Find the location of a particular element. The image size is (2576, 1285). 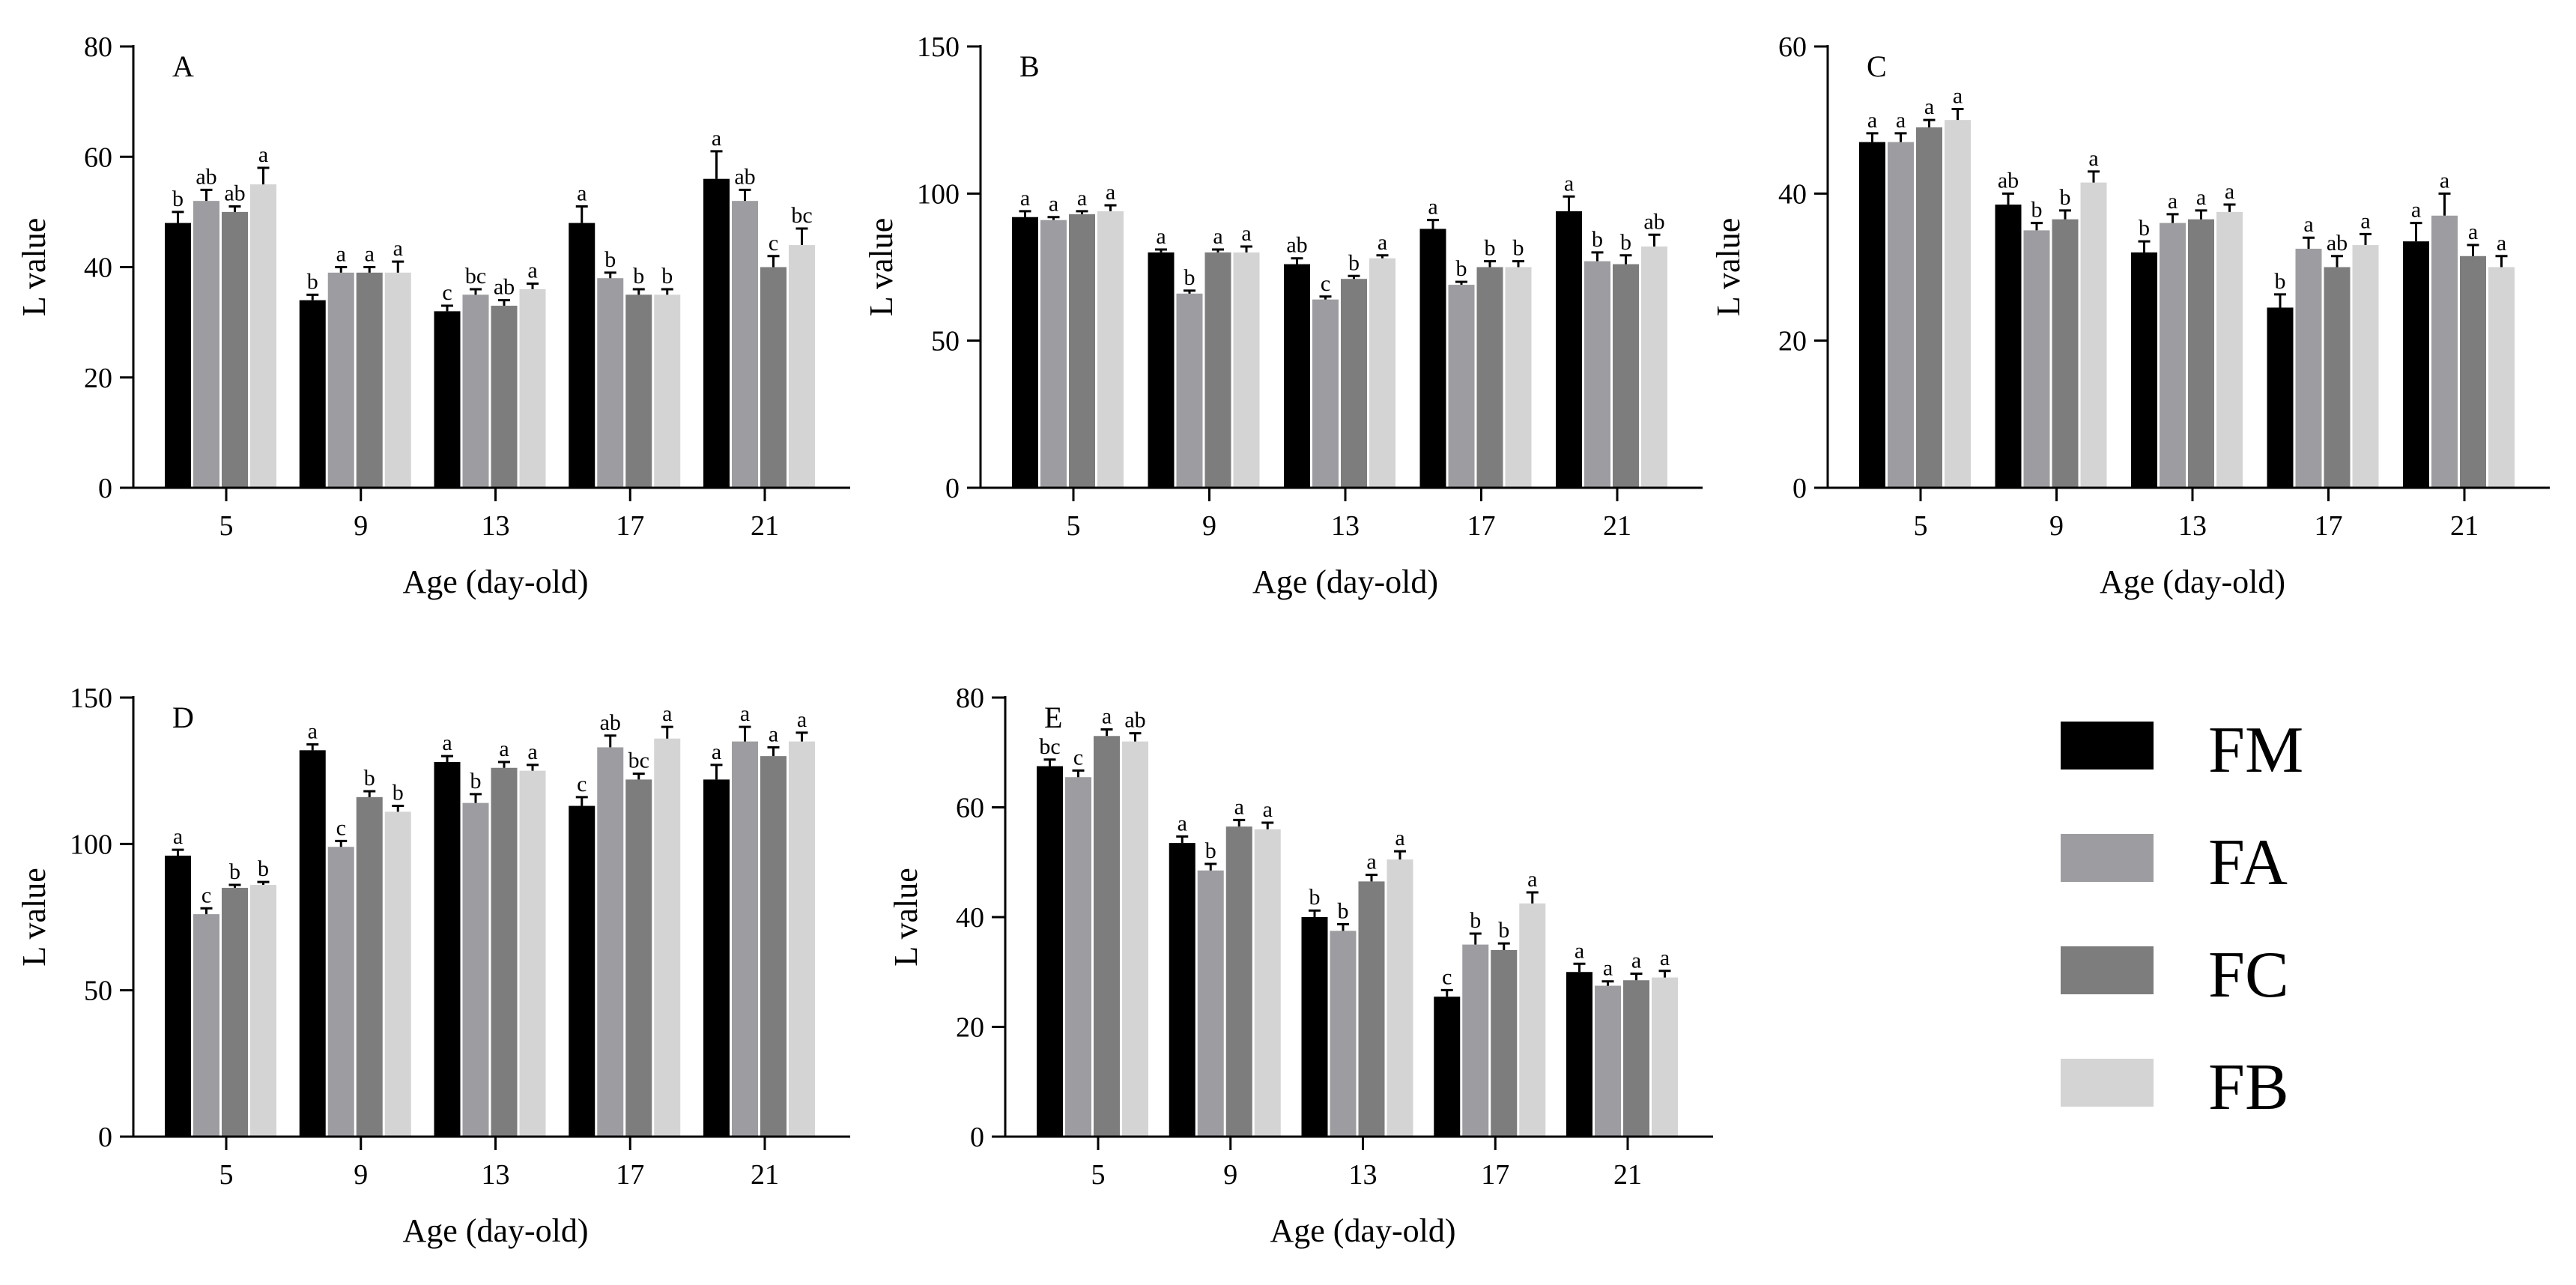

sig-label-e-fc-21: a is located at coordinates (1636, 960).